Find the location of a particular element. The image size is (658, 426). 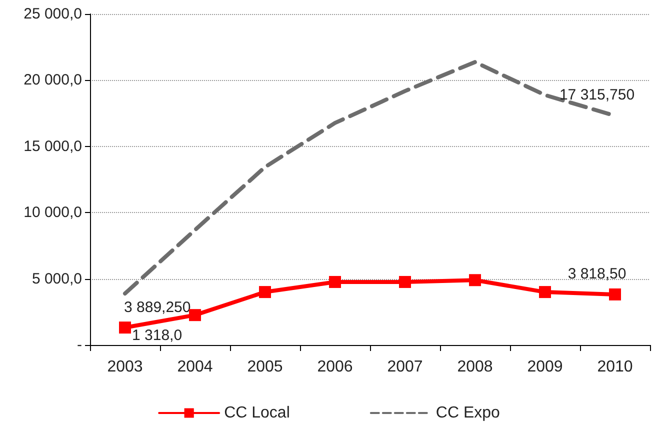

x-tick-label: 2004 is located at coordinates (195, 367).